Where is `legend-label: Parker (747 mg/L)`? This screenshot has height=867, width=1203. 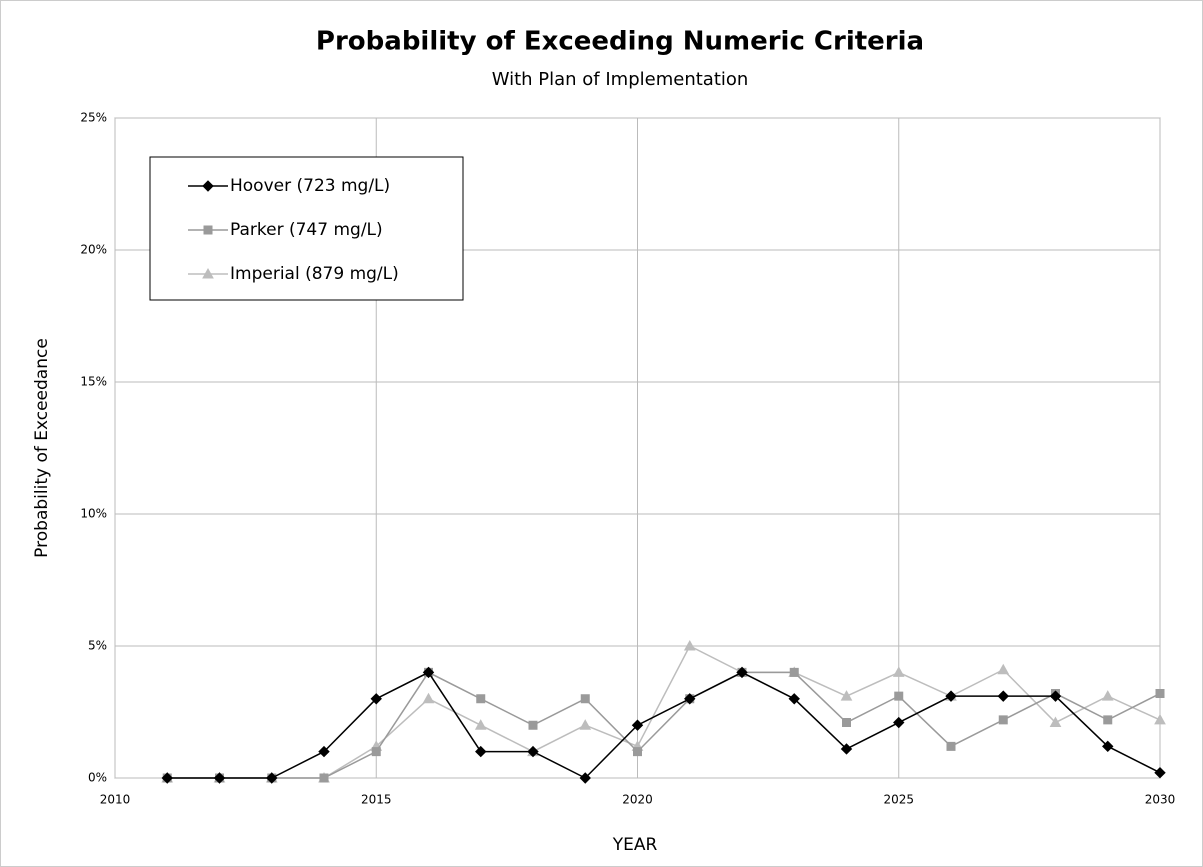
legend-label: Parker (747 mg/L) is located at coordinates (306, 230).